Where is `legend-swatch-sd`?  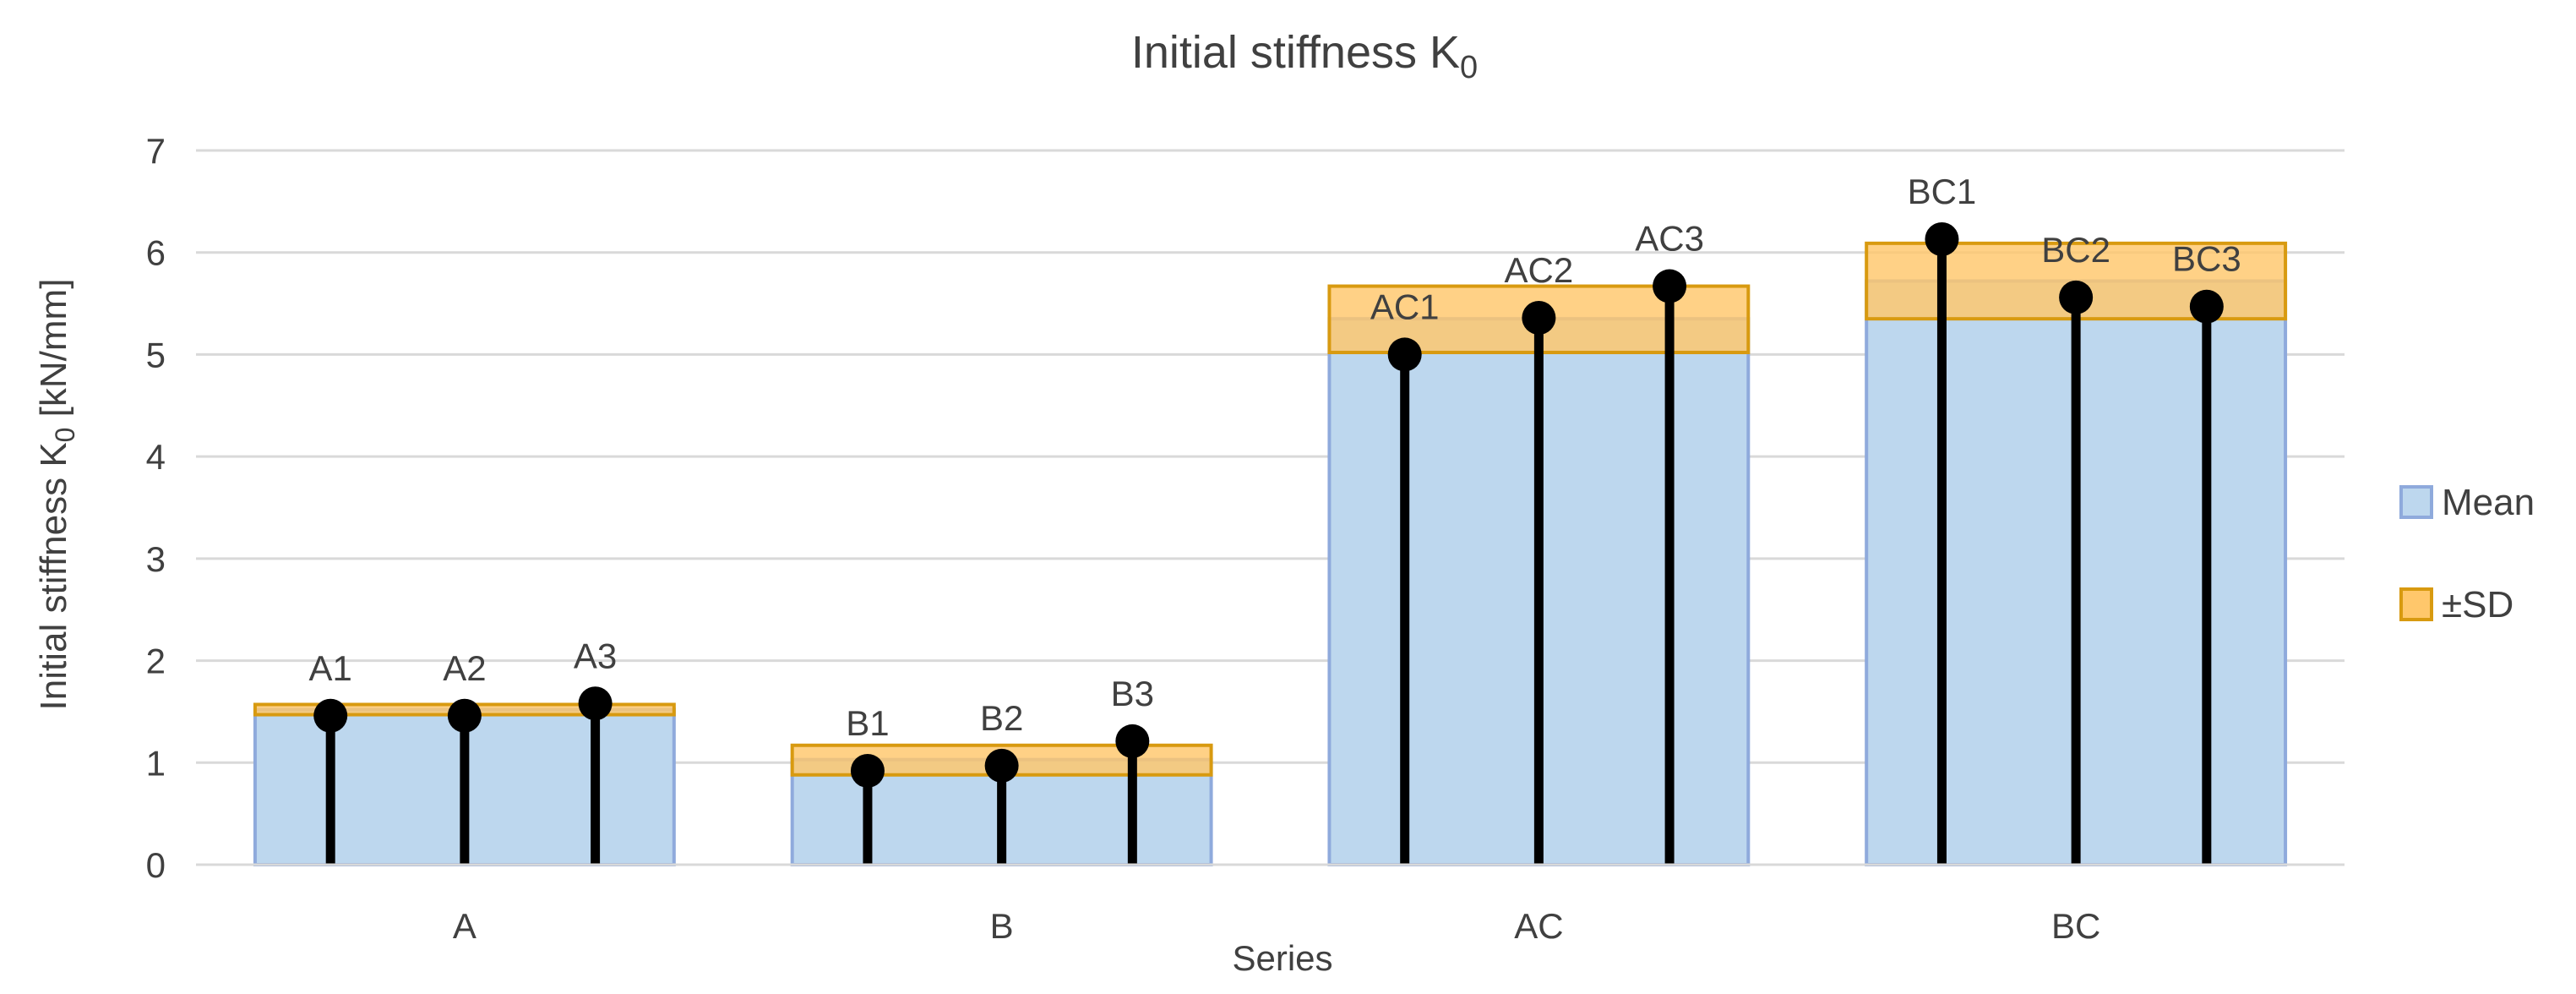
legend-swatch-sd is located at coordinates (2416, 604).